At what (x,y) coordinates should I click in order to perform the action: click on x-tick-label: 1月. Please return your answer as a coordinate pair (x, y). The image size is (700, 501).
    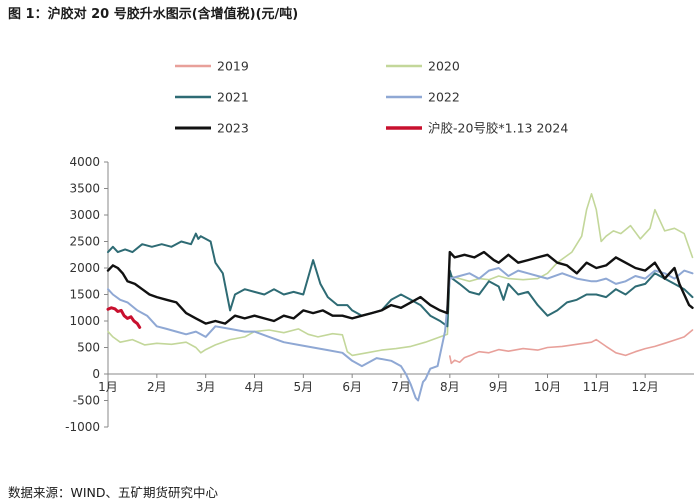
    Looking at the image, I should click on (108, 387).